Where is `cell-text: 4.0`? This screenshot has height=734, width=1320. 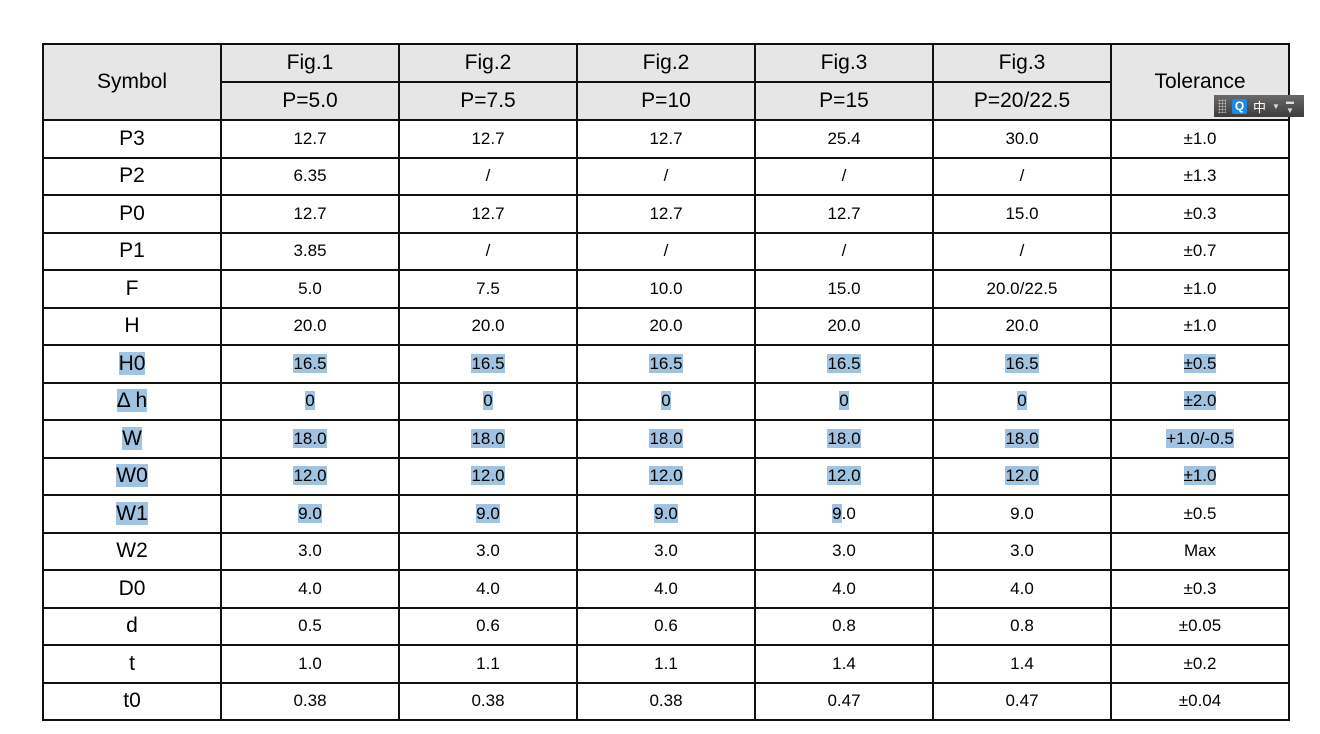 cell-text: 4.0 is located at coordinates (310, 588).